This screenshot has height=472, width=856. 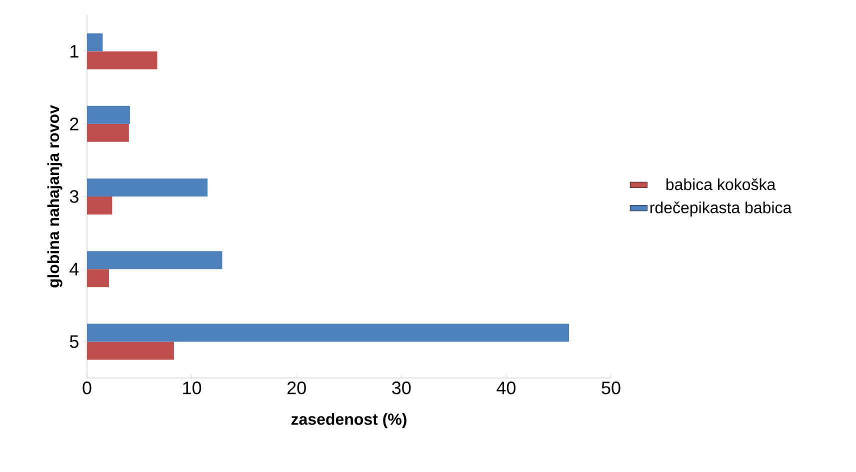 I want to click on x-tick-label: 10, so click(x=192, y=388).